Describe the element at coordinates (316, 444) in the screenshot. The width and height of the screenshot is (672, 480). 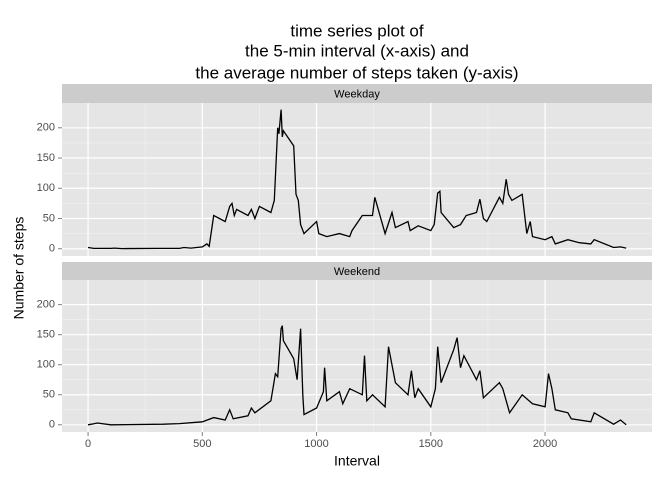
I see `x-tick-label: 1000` at that location.